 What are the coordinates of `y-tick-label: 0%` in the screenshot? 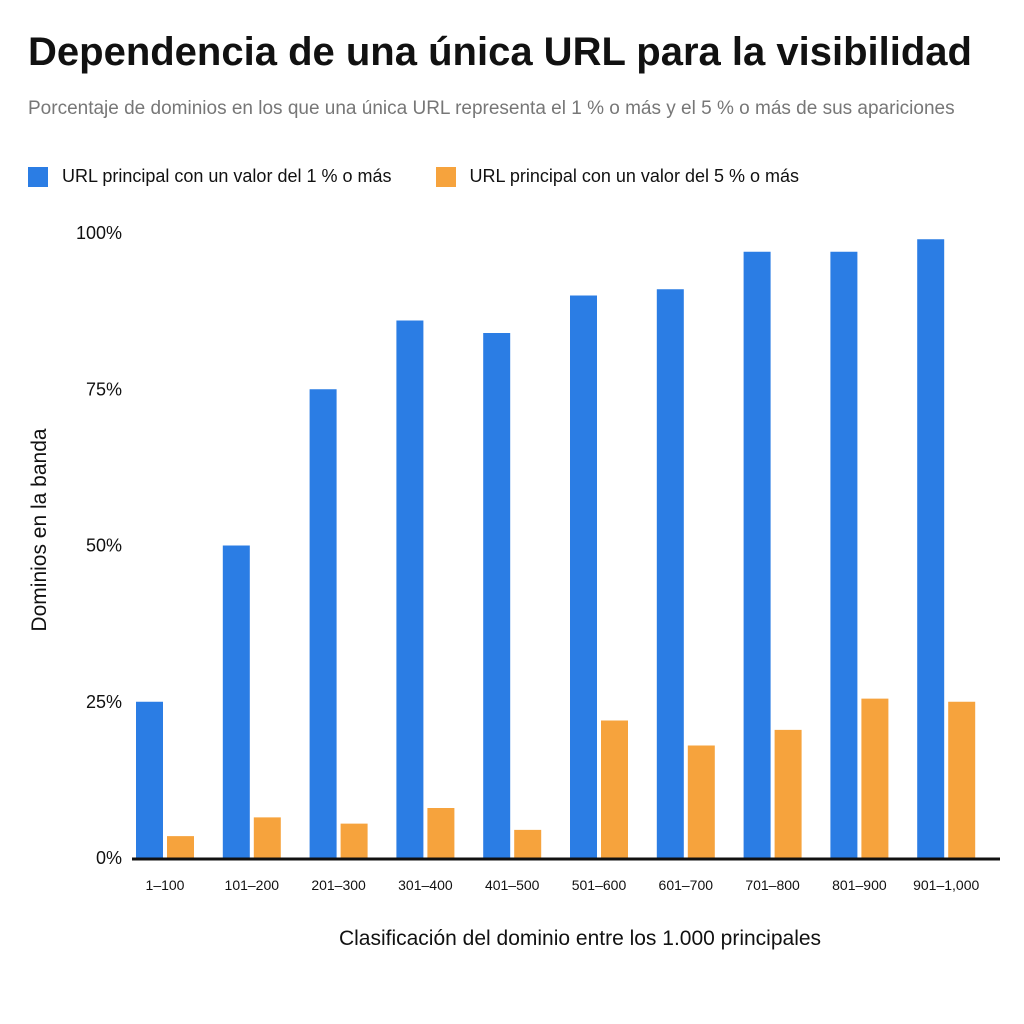 It's located at (109, 858).